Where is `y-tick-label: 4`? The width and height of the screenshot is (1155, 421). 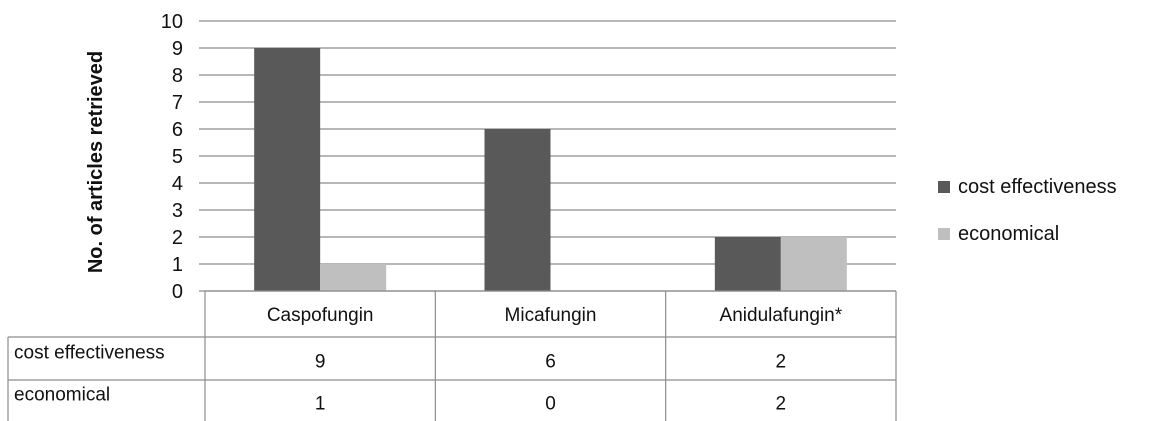 y-tick-label: 4 is located at coordinates (177, 184).